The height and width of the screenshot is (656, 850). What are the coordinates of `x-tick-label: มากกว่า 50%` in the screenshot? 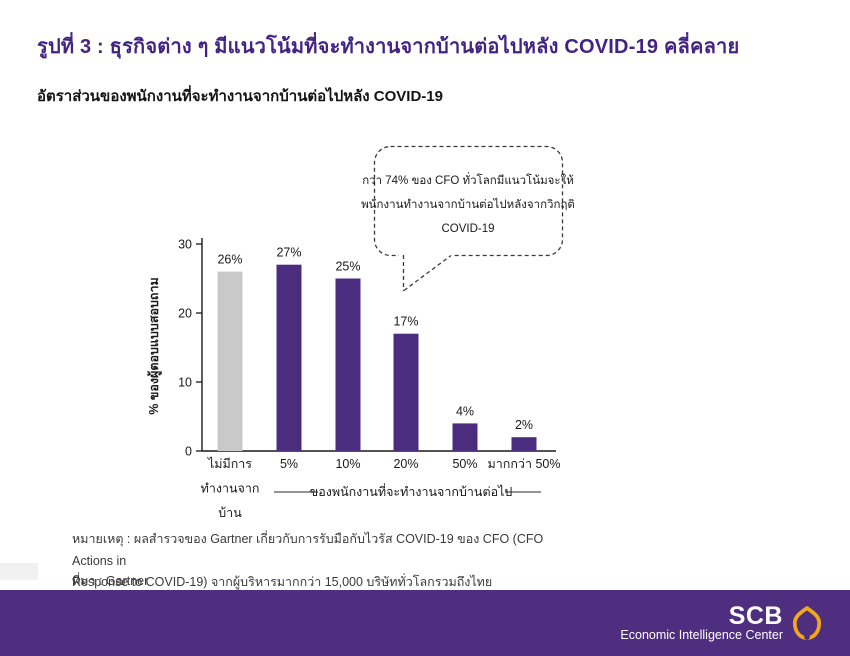 It's located at (524, 464).